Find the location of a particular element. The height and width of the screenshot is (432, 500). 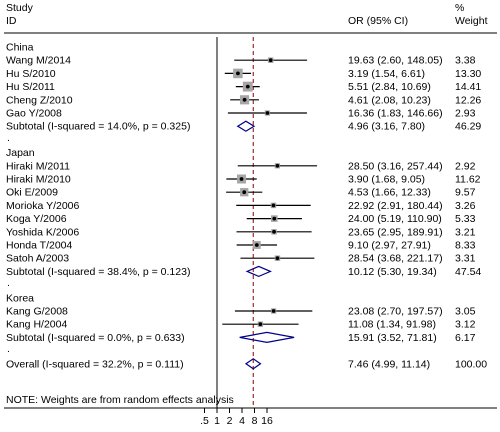

weight-value: 47.54 is located at coordinates (468, 272).